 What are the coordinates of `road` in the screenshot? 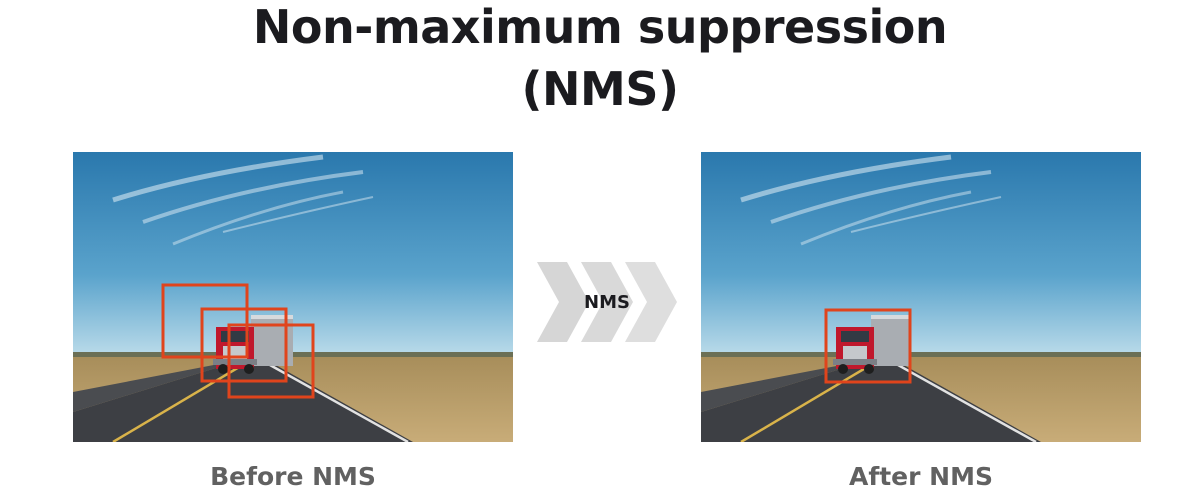 It's located at (871, 400).